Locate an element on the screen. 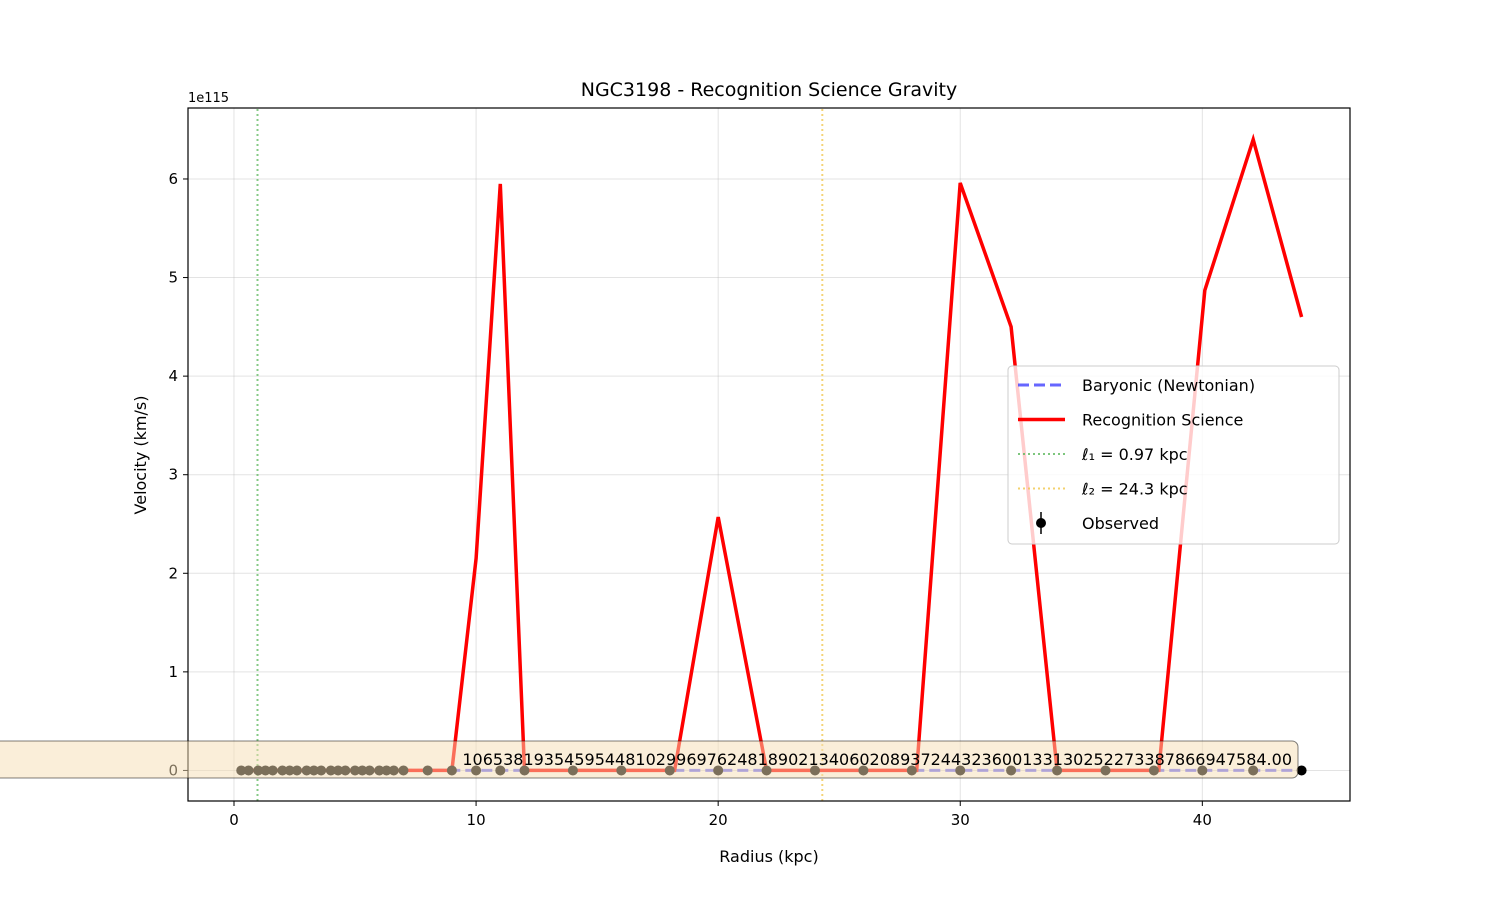  y-axis-label: Velocity (km/s) is located at coordinates (140, 455).